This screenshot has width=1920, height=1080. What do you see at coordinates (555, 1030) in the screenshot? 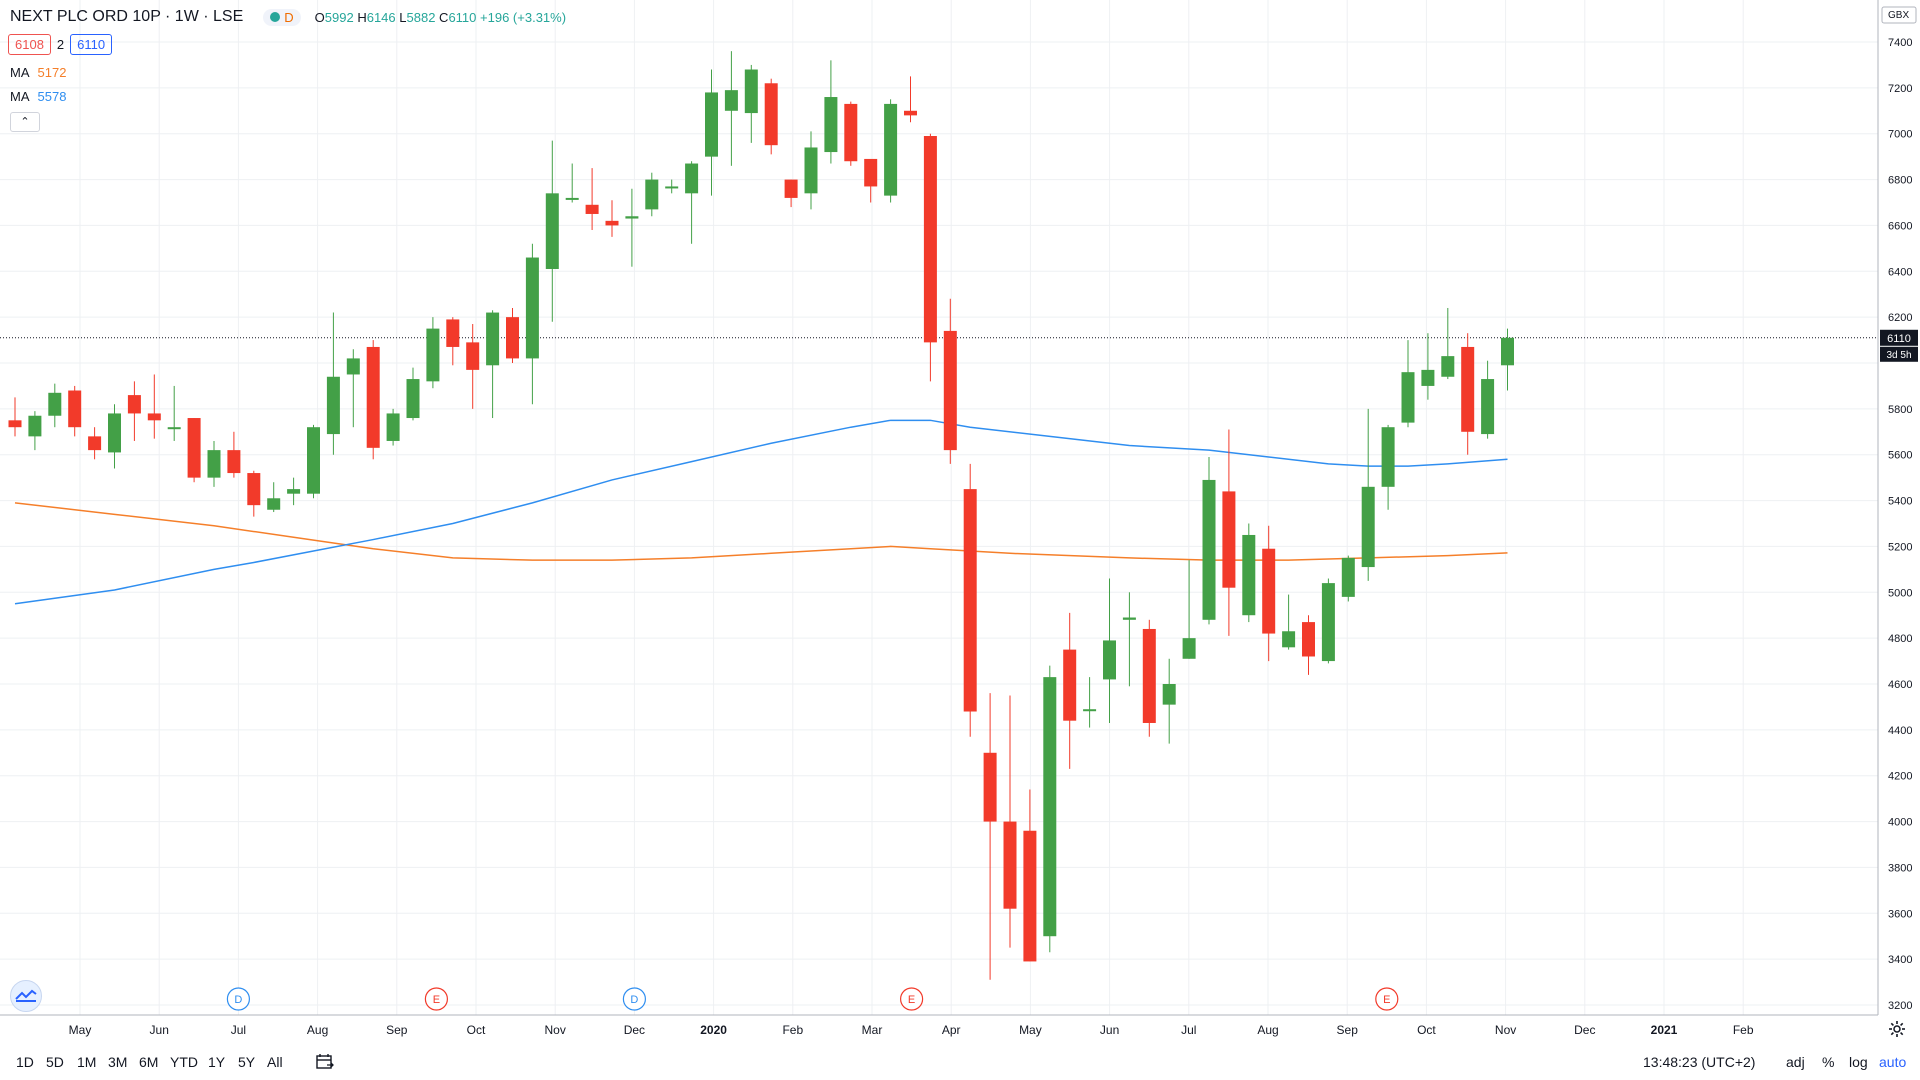
I see `month-tick-label: Nov` at bounding box center [555, 1030].